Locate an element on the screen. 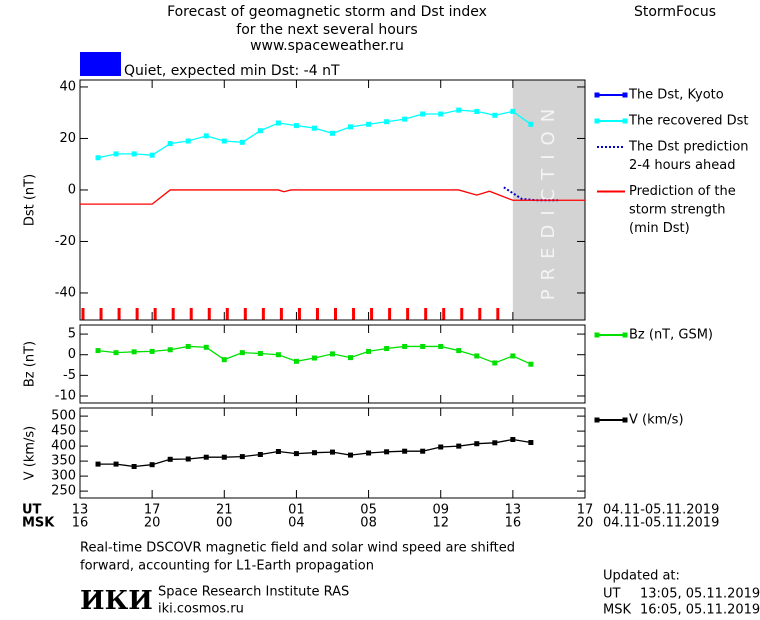 The width and height of the screenshot is (760, 620). y-tick-label: 0 is located at coordinates (72, 354).